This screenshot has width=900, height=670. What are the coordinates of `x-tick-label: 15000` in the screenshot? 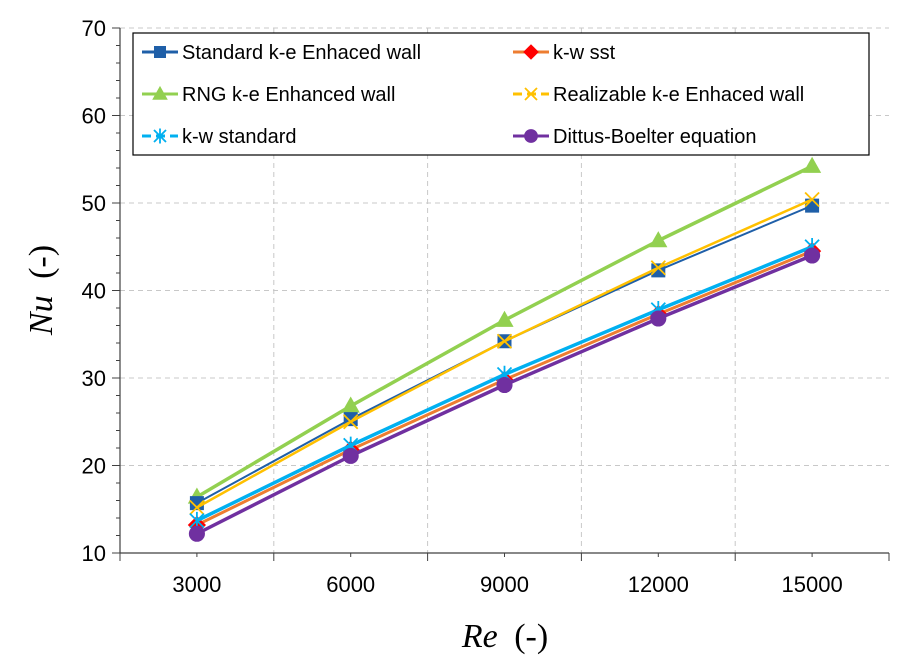 It's located at (812, 584).